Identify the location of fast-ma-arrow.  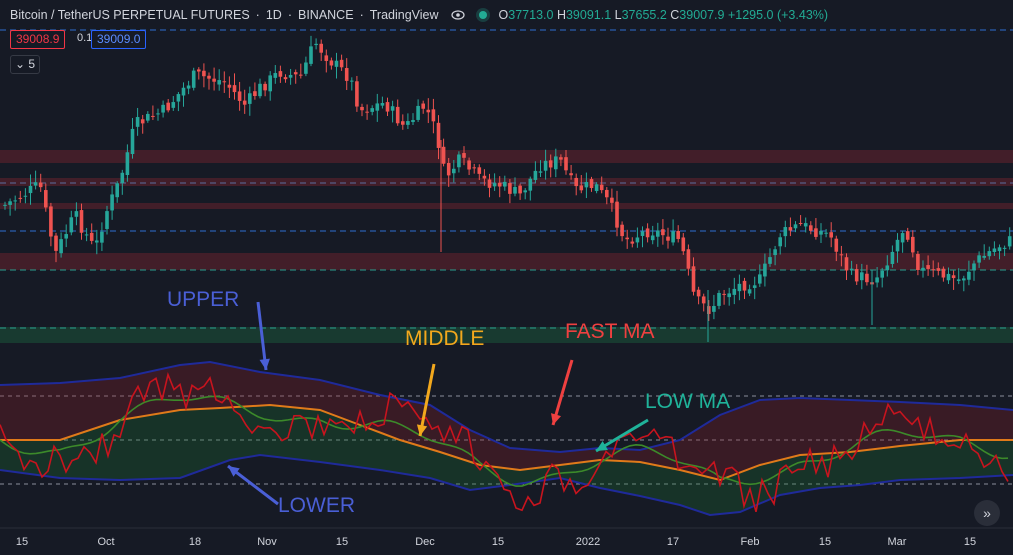
(562, 392).